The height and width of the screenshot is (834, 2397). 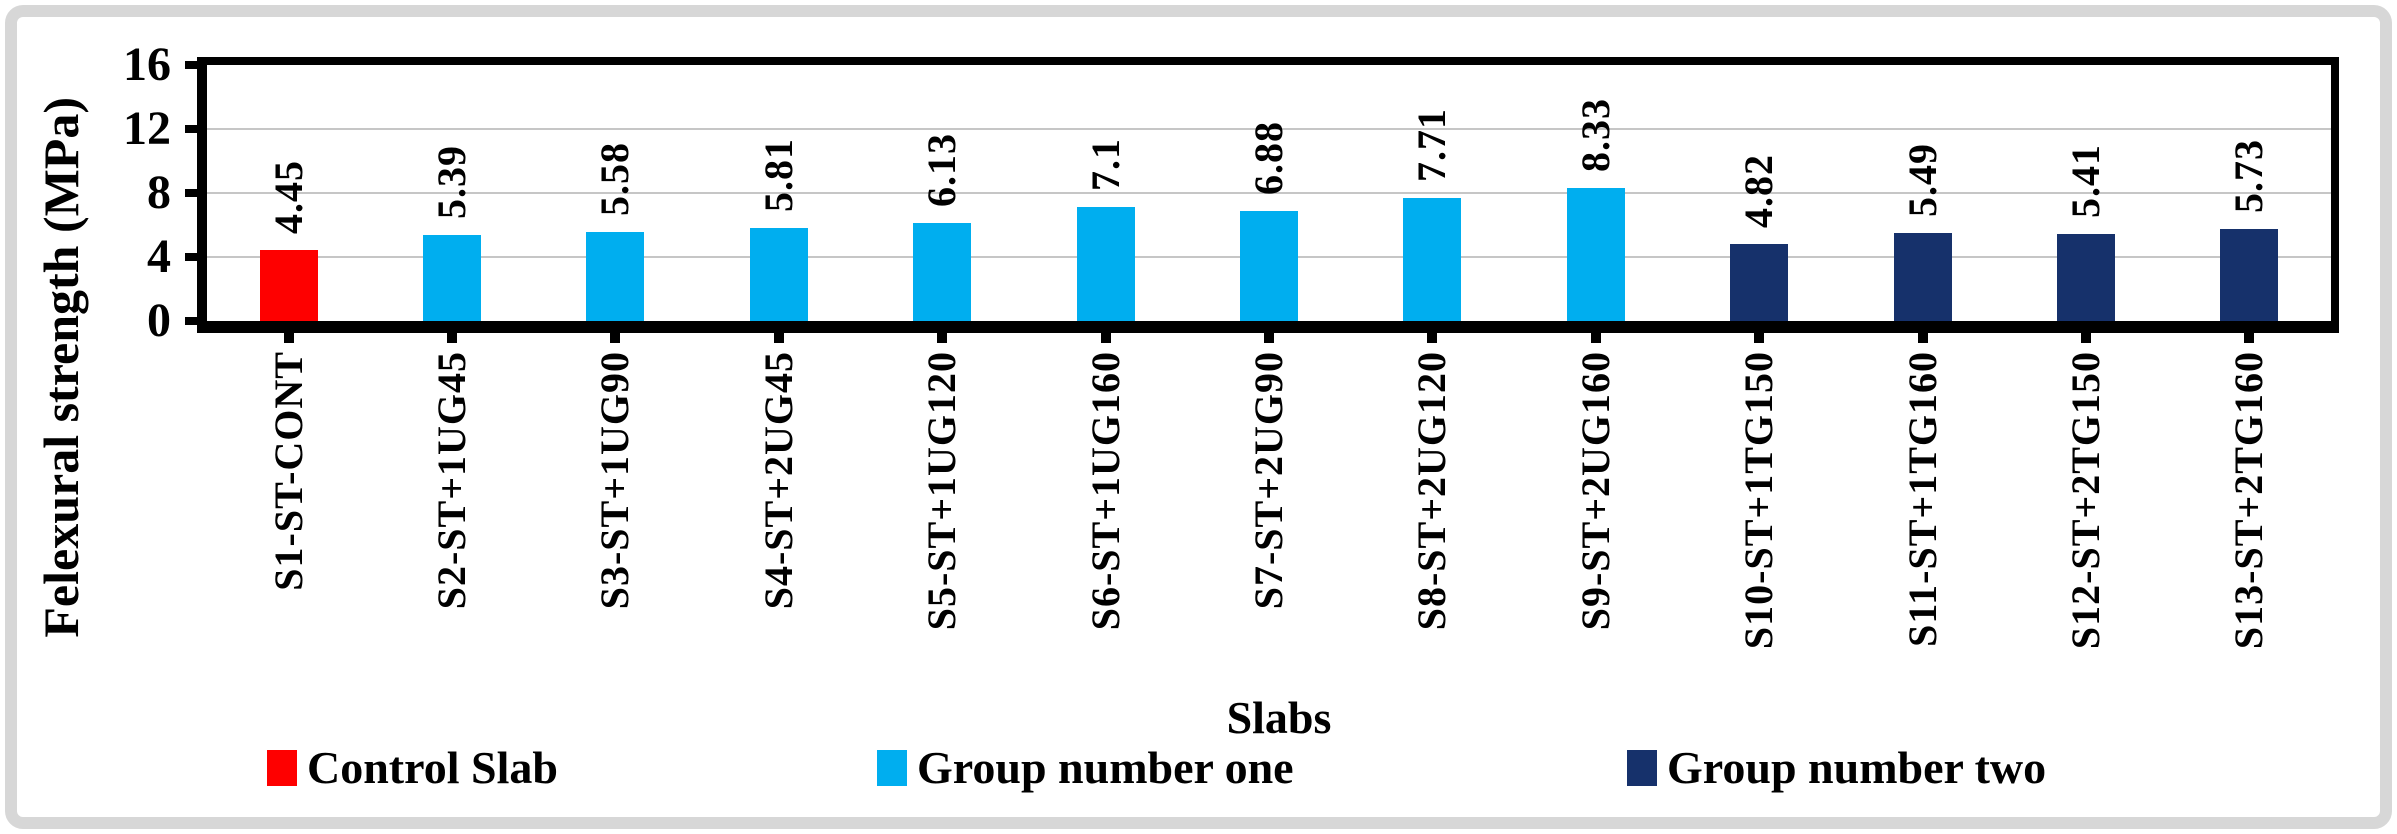 I want to click on value-label-wrap-S9-ST+2UG160: 8.33, so click(x=1595, y=135).